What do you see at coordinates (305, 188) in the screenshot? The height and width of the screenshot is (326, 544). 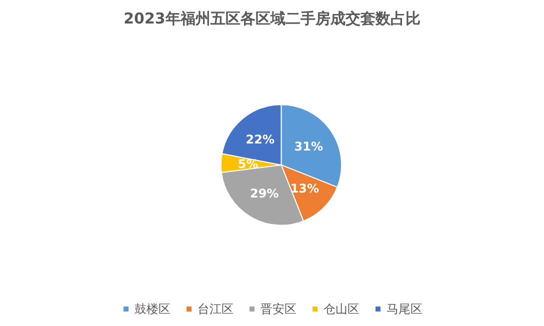 I see `data-label: 13%` at bounding box center [305, 188].